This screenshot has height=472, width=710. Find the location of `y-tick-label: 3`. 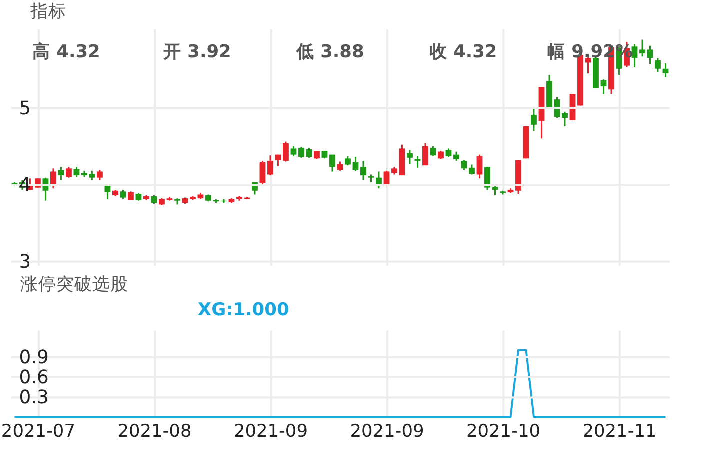

y-tick-label: 3 is located at coordinates (25, 262).